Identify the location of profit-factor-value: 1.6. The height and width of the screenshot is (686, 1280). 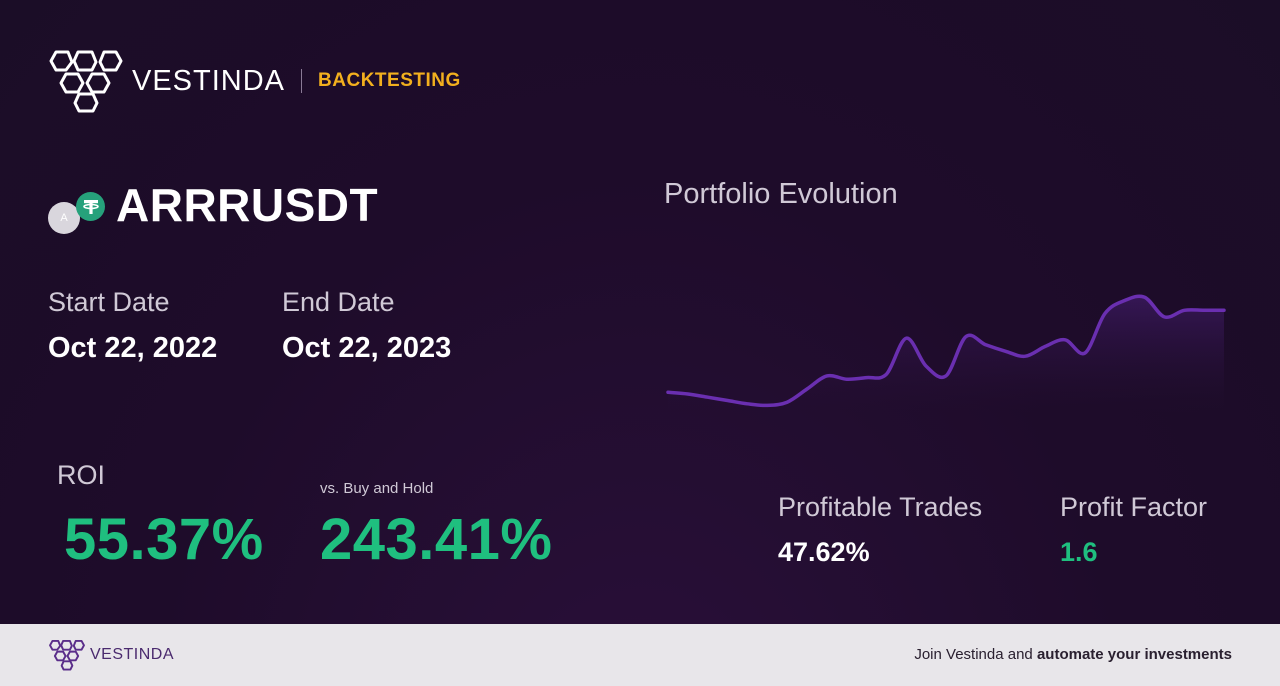
(1079, 552).